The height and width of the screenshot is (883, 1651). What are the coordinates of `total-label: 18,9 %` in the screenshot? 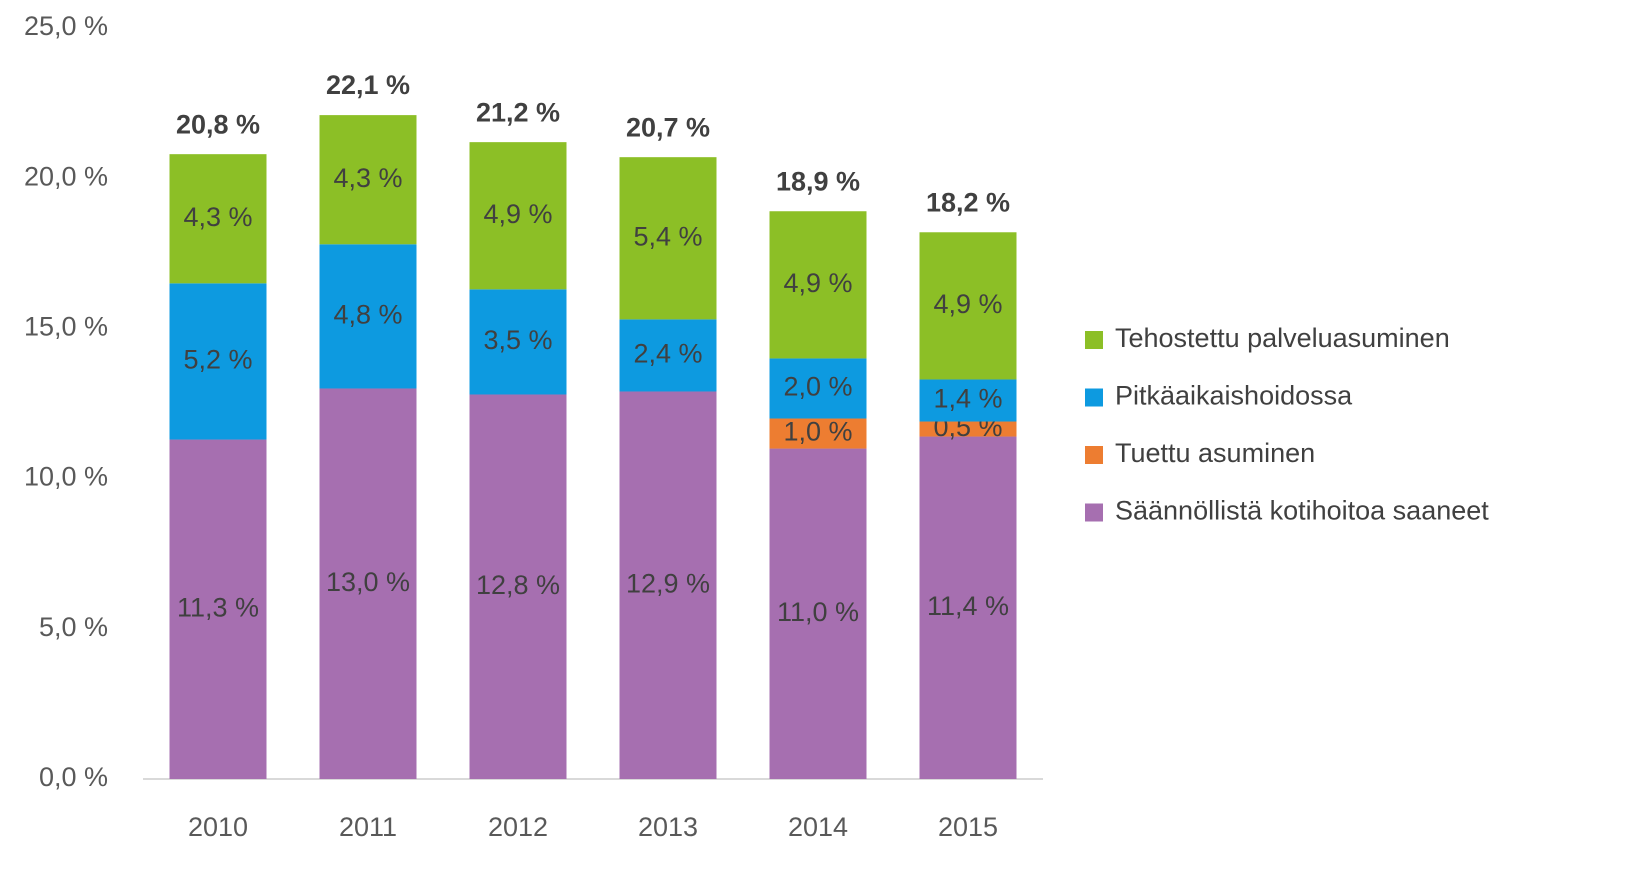 It's located at (818, 181).